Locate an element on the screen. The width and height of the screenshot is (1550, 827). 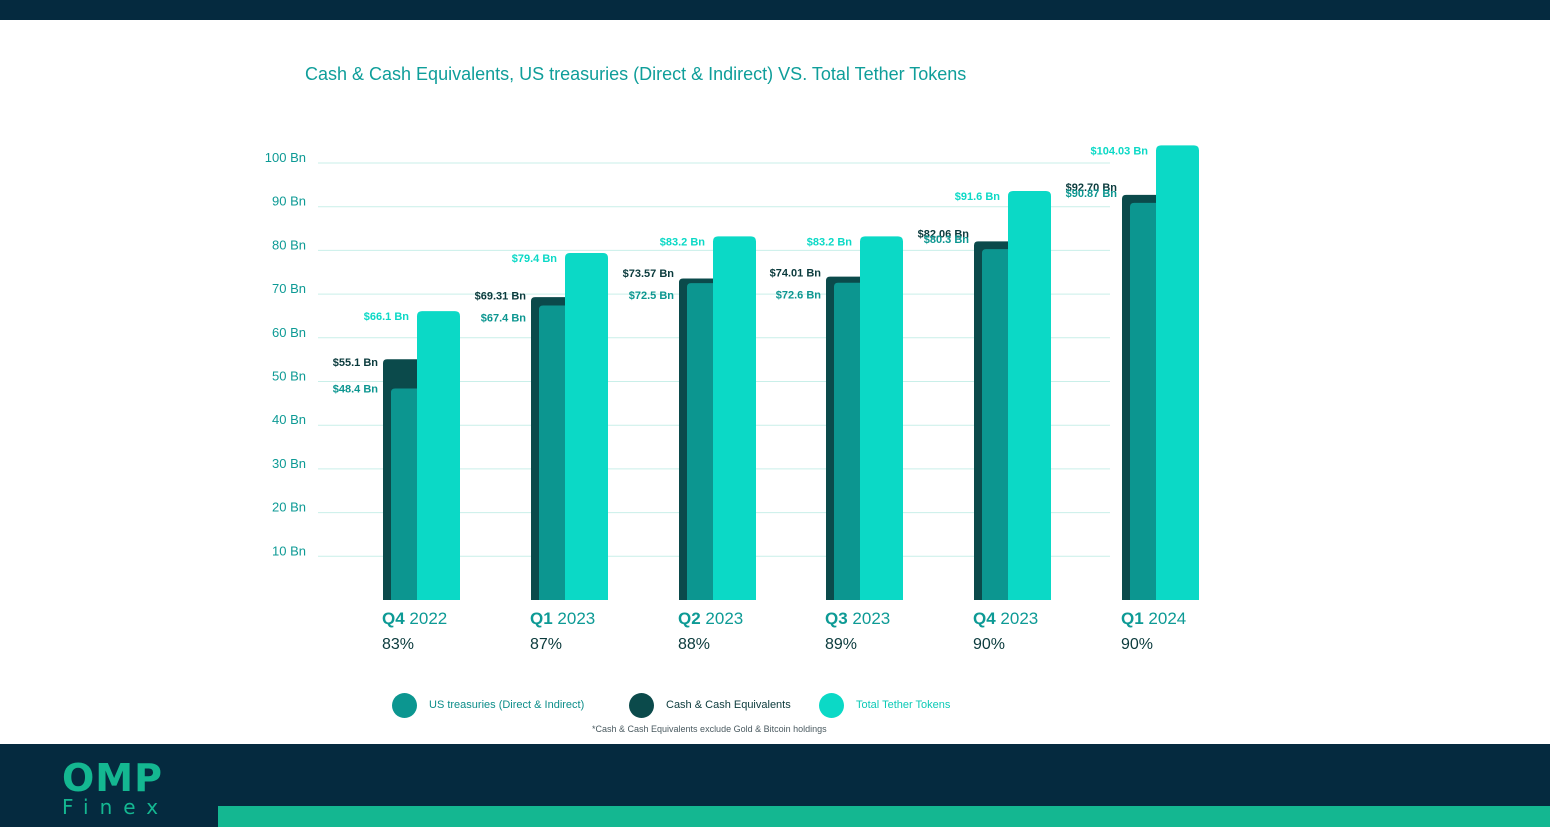
footer-bar: OMP Finex is located at coordinates (775, 785).